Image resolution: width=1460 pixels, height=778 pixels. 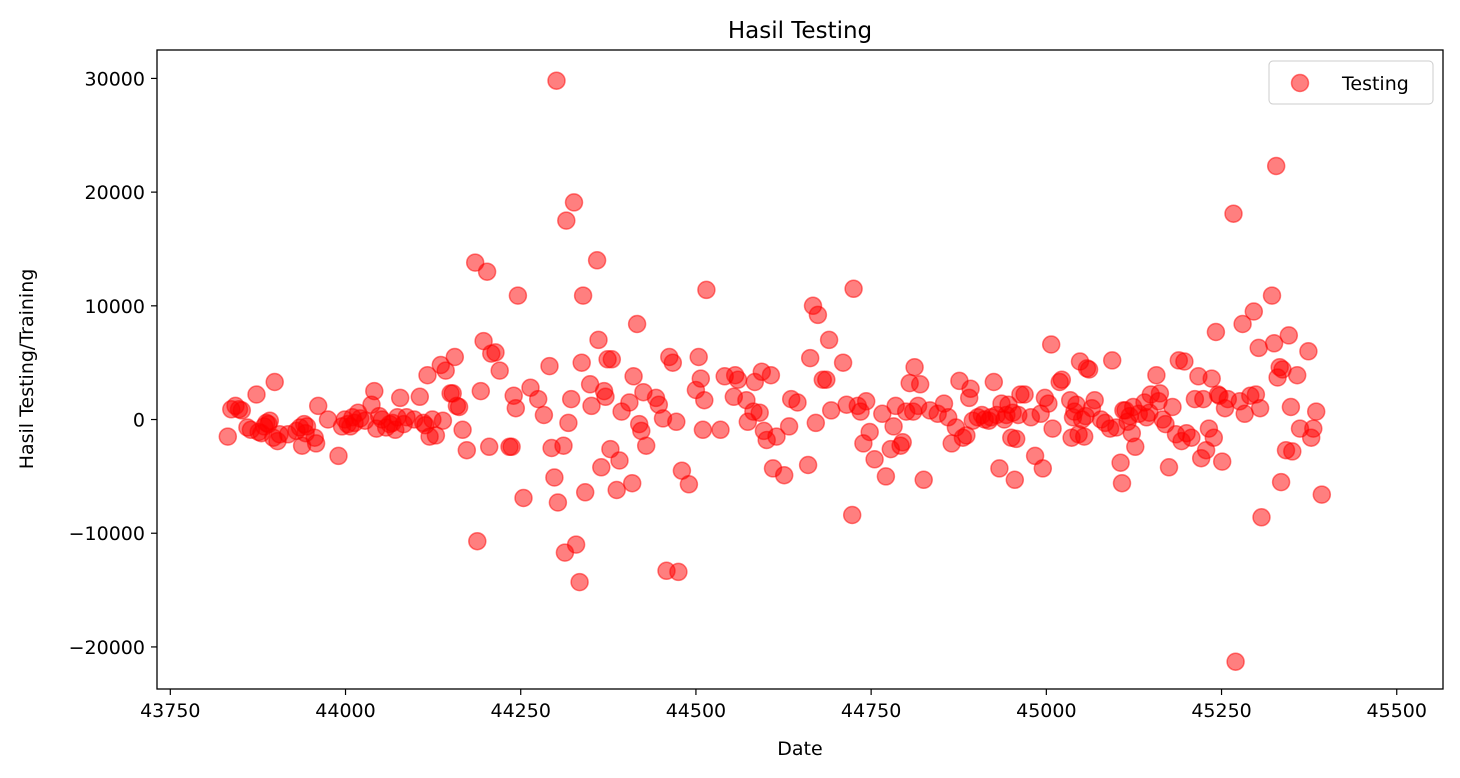 I want to click on x-tick-label: 44500, so click(x=696, y=711).